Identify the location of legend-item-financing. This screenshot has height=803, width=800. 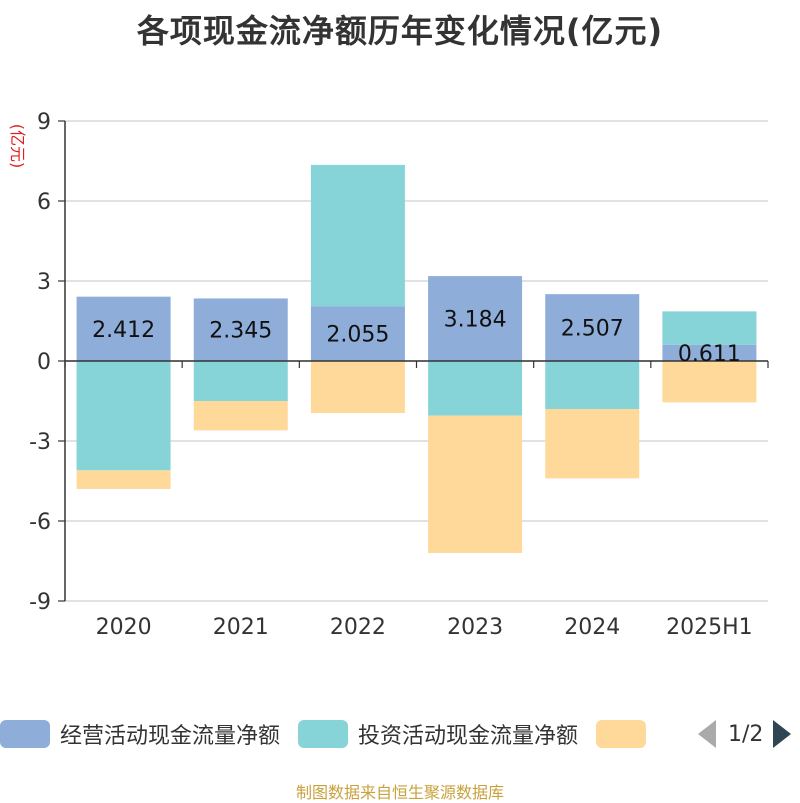
(626, 734).